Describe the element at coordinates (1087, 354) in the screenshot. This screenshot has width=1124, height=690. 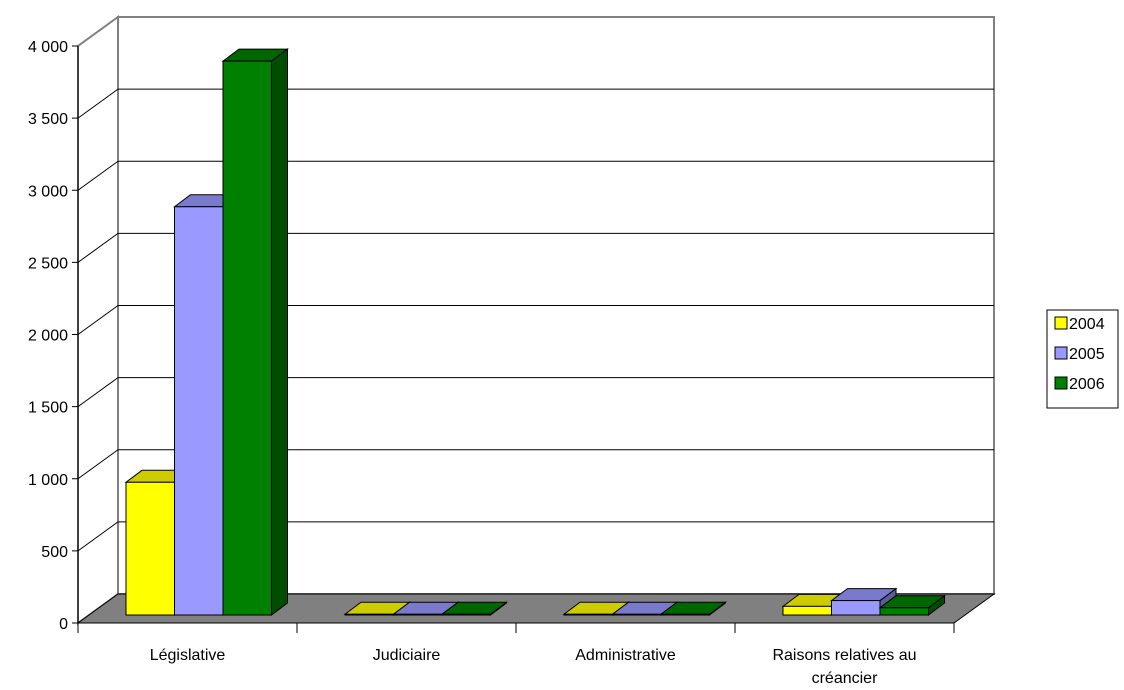
I see `legend-label: 2005` at that location.